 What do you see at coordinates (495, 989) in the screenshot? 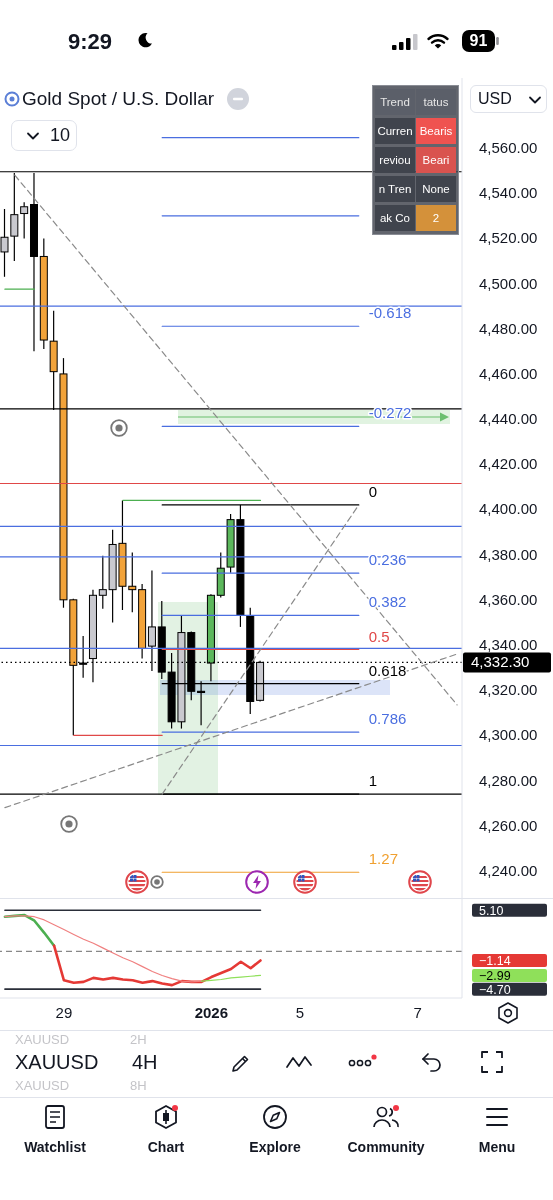
I see `y-tick-label: −4.70` at bounding box center [495, 989].